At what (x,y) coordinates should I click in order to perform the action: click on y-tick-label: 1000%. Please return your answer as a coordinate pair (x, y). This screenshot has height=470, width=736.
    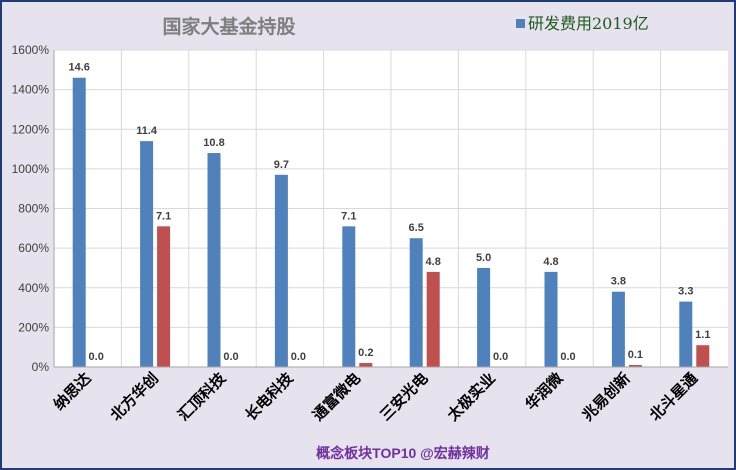
    Looking at the image, I should click on (31, 169).